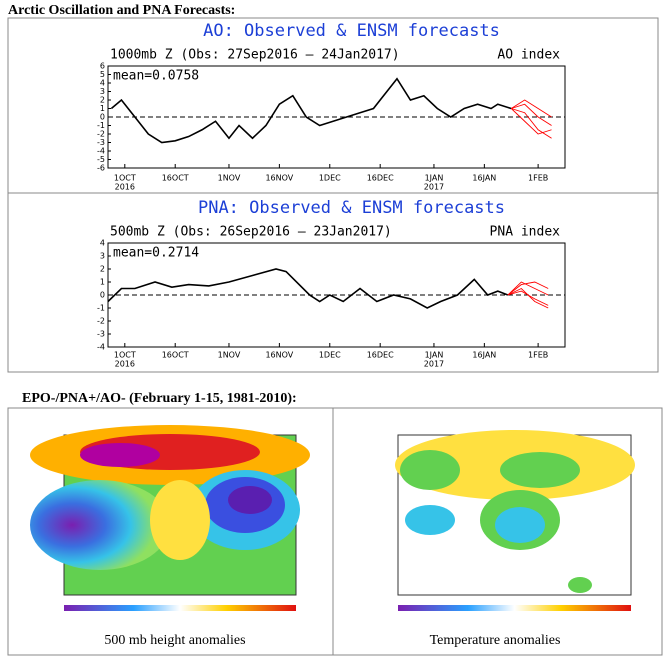 This screenshot has height=657, width=667. Describe the element at coordinates (101, 168) in the screenshot. I see `y-tick-label: -6` at that location.